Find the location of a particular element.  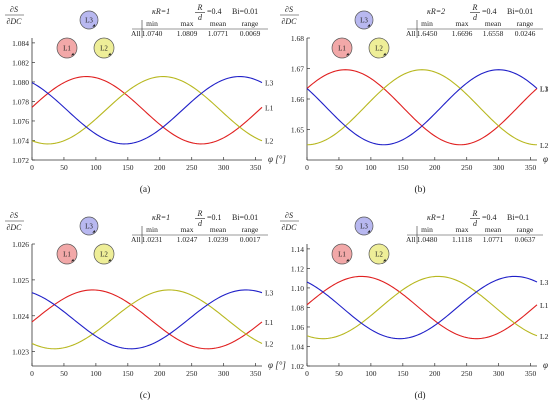

stats-header-max: max is located at coordinates (462, 229).